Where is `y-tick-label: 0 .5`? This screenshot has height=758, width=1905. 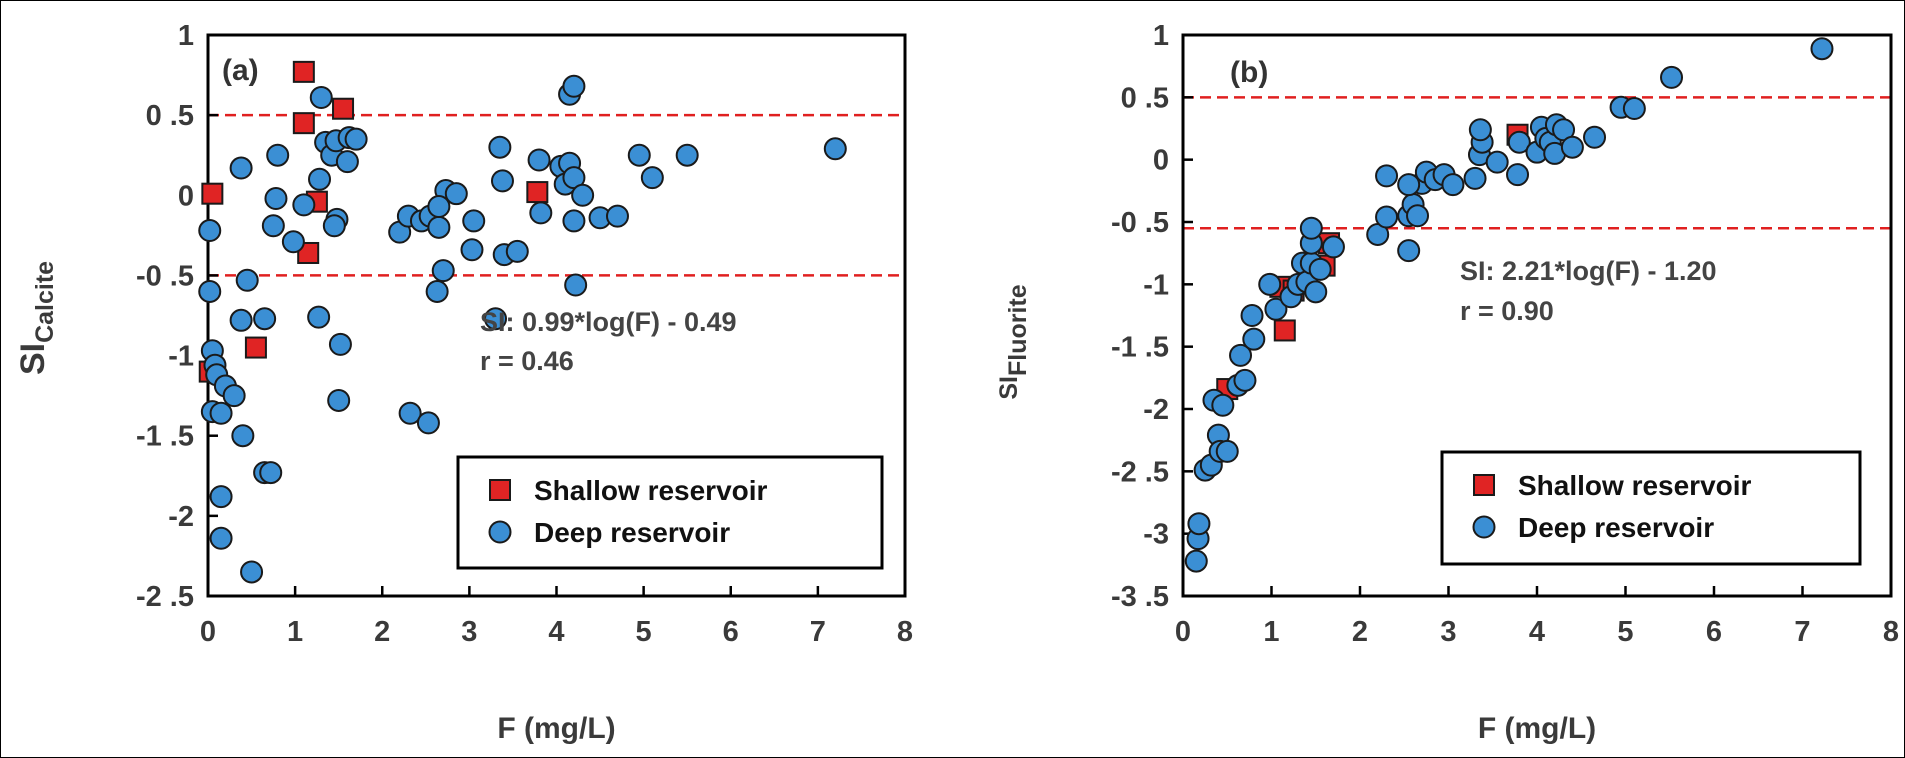 y-tick-label: 0 .5 is located at coordinates (170, 116).